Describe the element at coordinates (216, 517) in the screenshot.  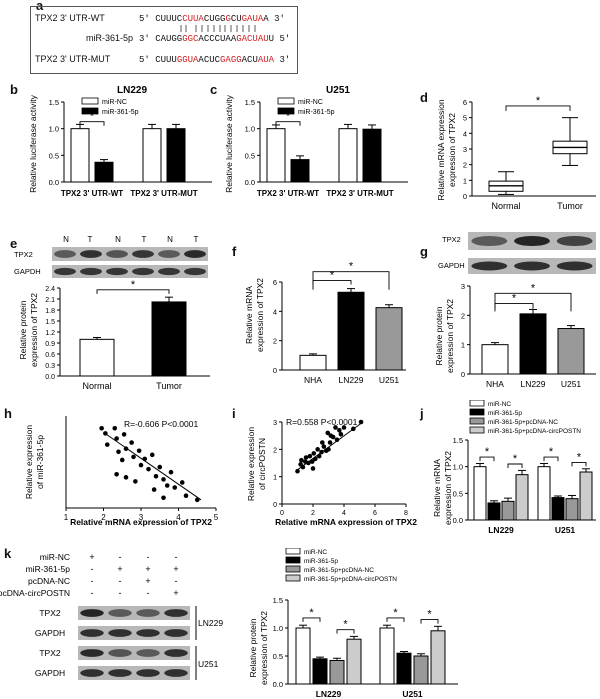
I see `x-tick-label: 5` at that location.